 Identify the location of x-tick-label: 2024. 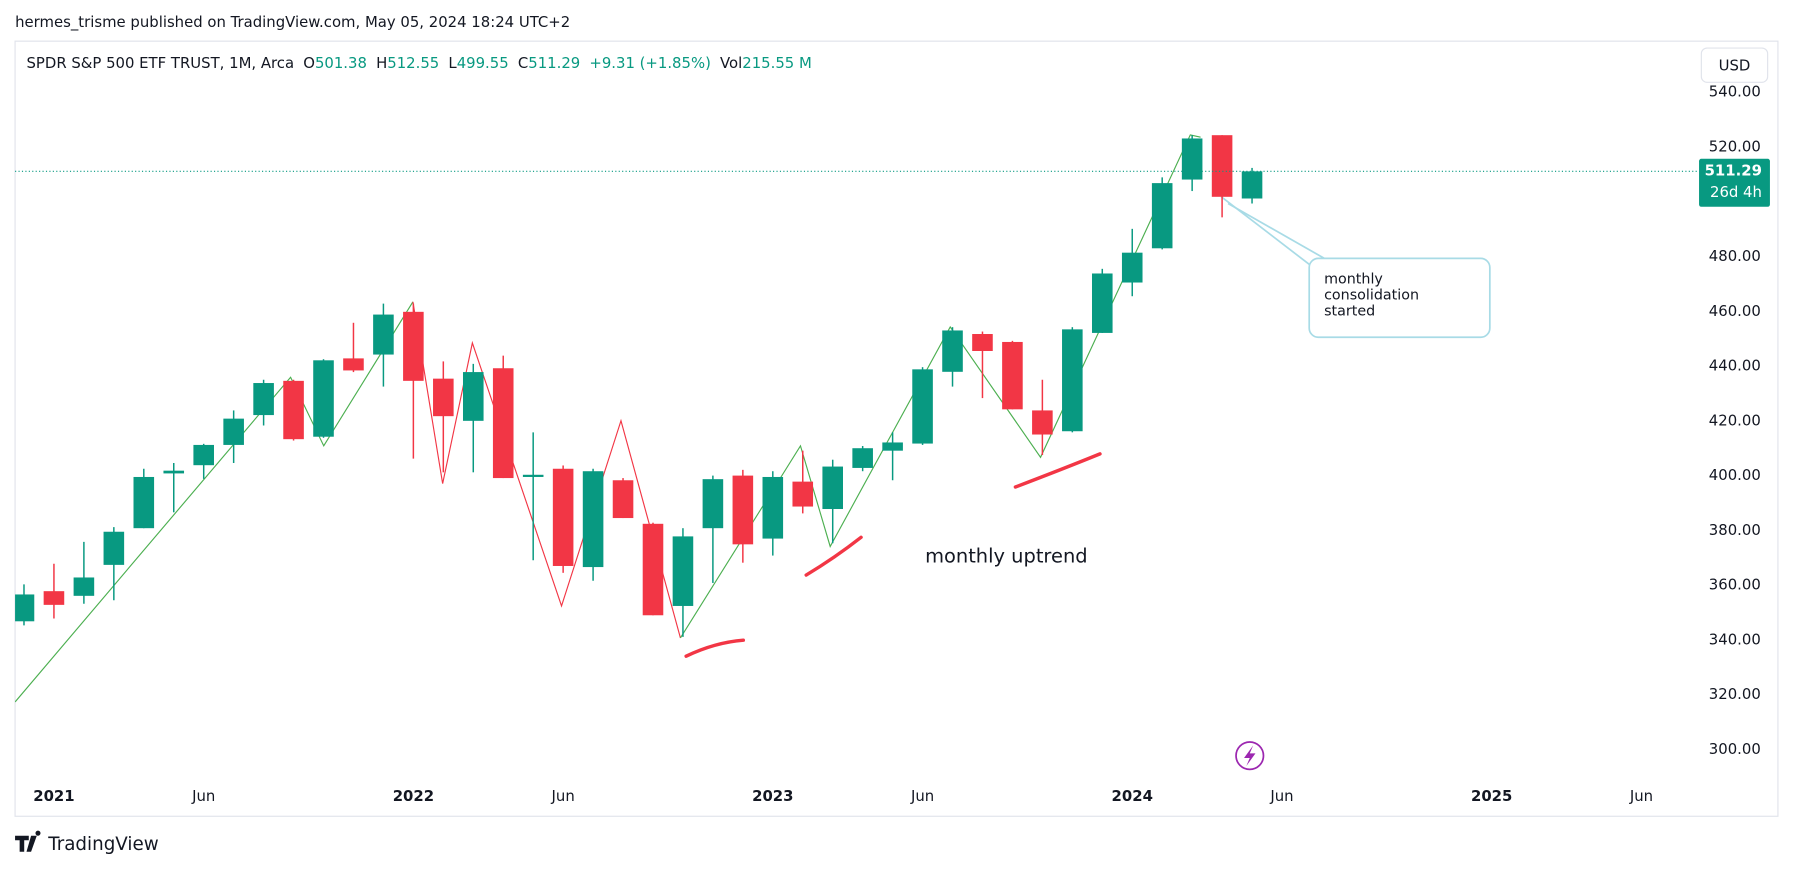
(1132, 796).